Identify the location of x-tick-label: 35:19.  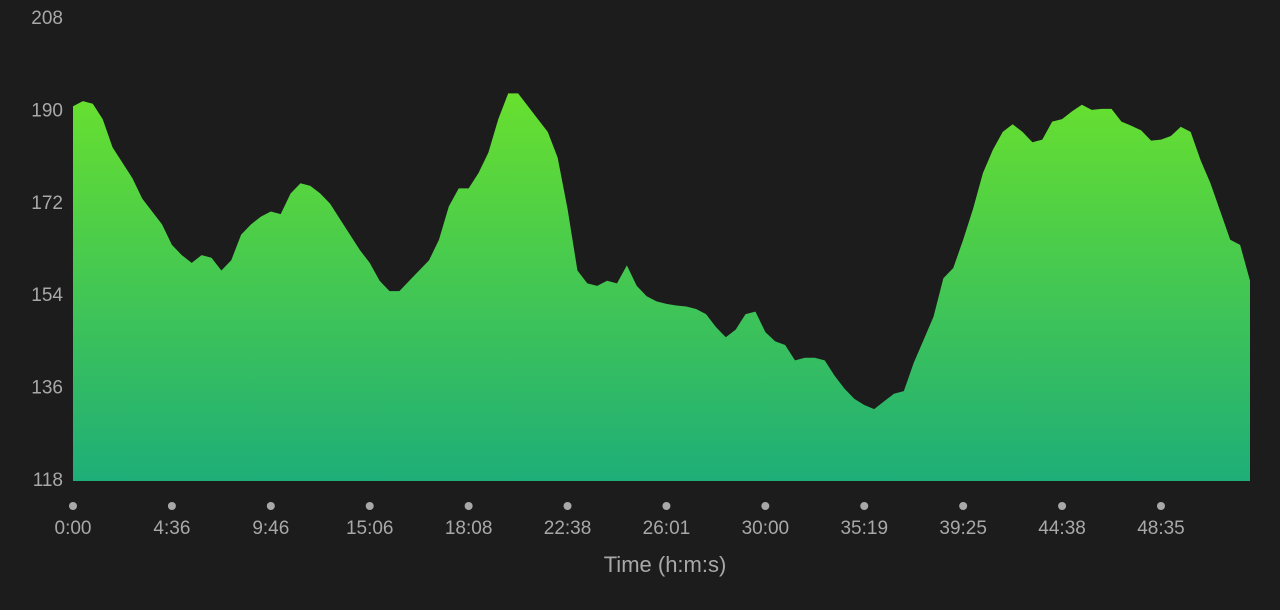
(864, 528).